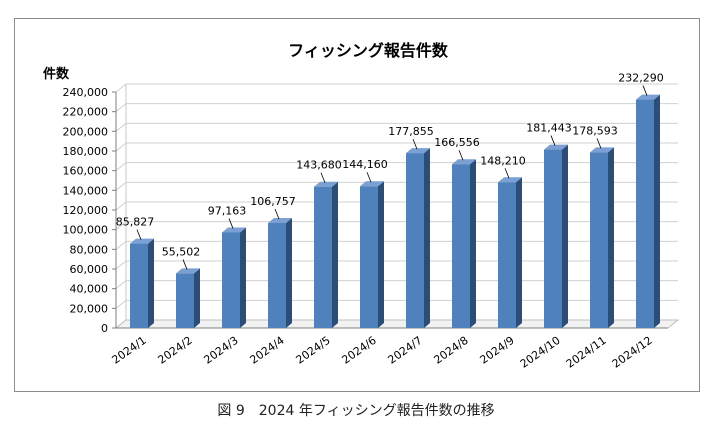 This screenshot has width=712, height=436. I want to click on data-label: 148,210, so click(503, 160).